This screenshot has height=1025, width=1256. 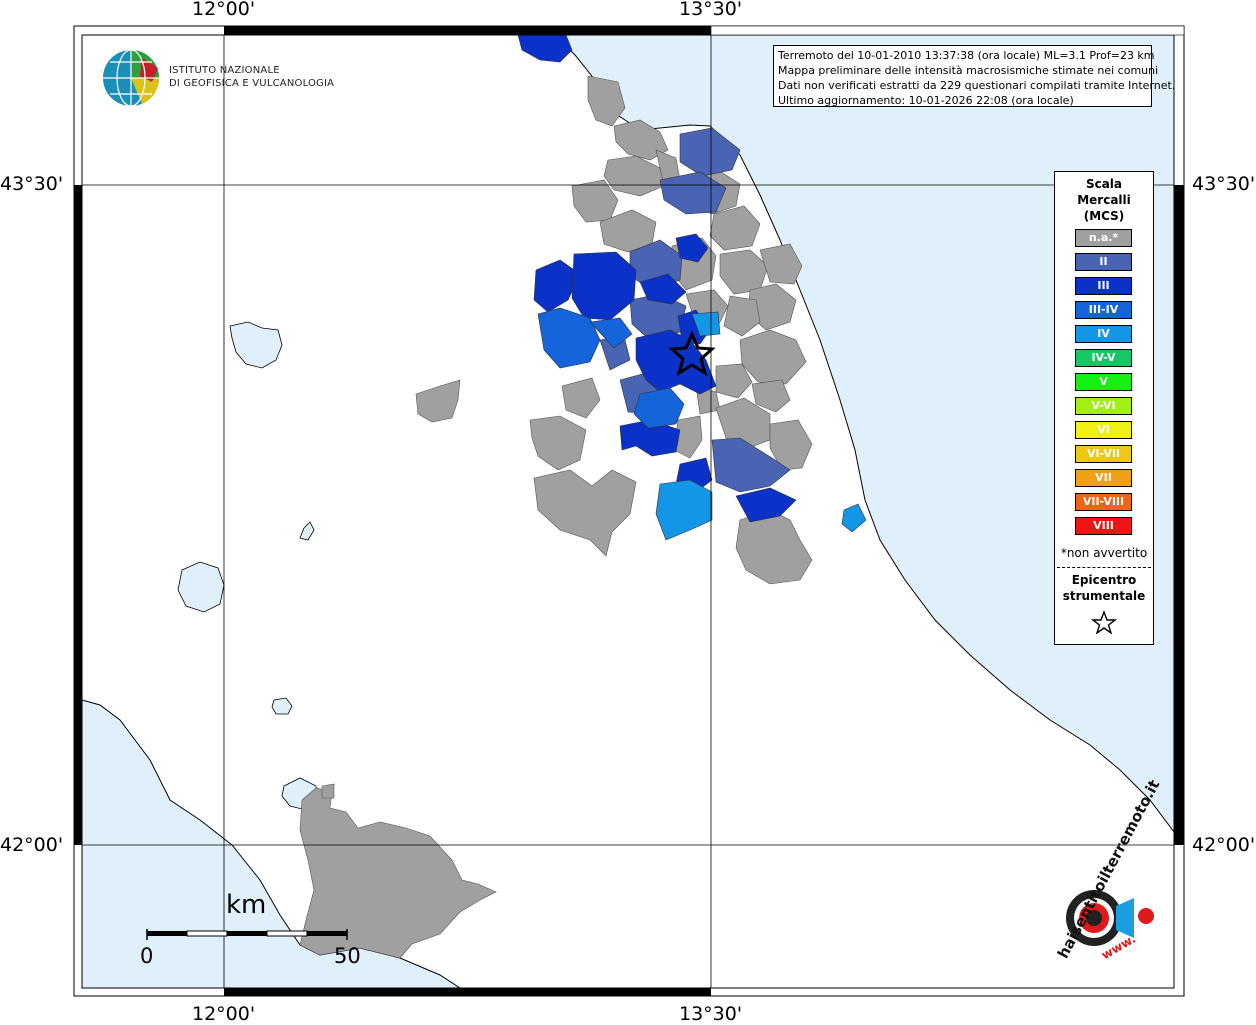 What do you see at coordinates (246, 905) in the screenshot?
I see `scale-unit: km` at bounding box center [246, 905].